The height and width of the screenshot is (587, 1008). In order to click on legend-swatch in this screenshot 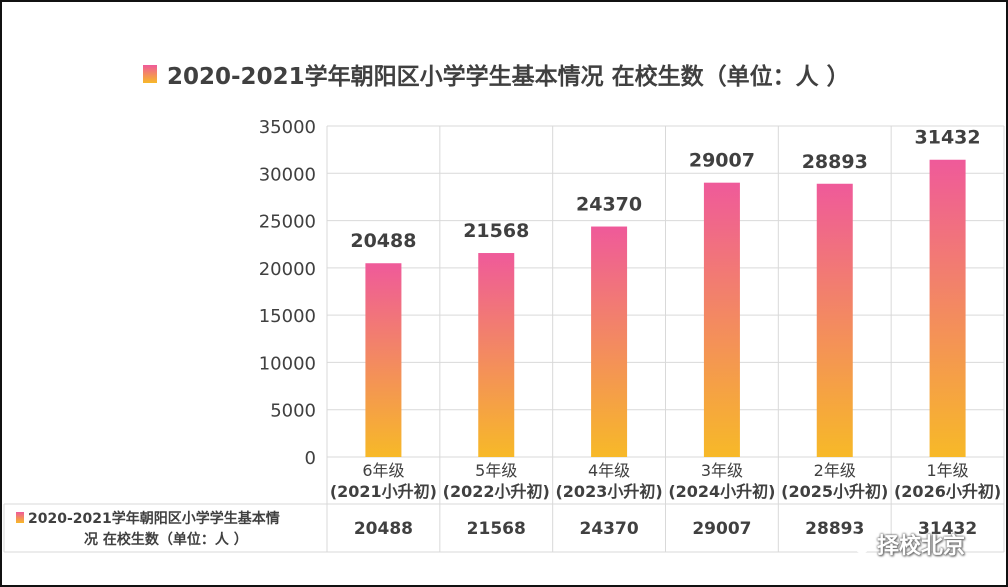, I will do `click(20, 517)`.